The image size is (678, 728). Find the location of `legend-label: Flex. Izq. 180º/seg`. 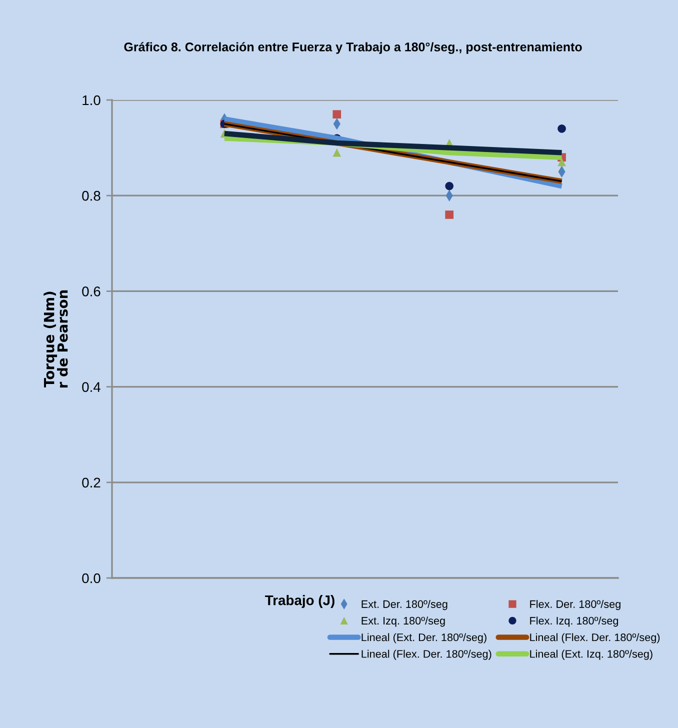

legend-label: Flex. Izq. 180º/seg is located at coordinates (574, 621).